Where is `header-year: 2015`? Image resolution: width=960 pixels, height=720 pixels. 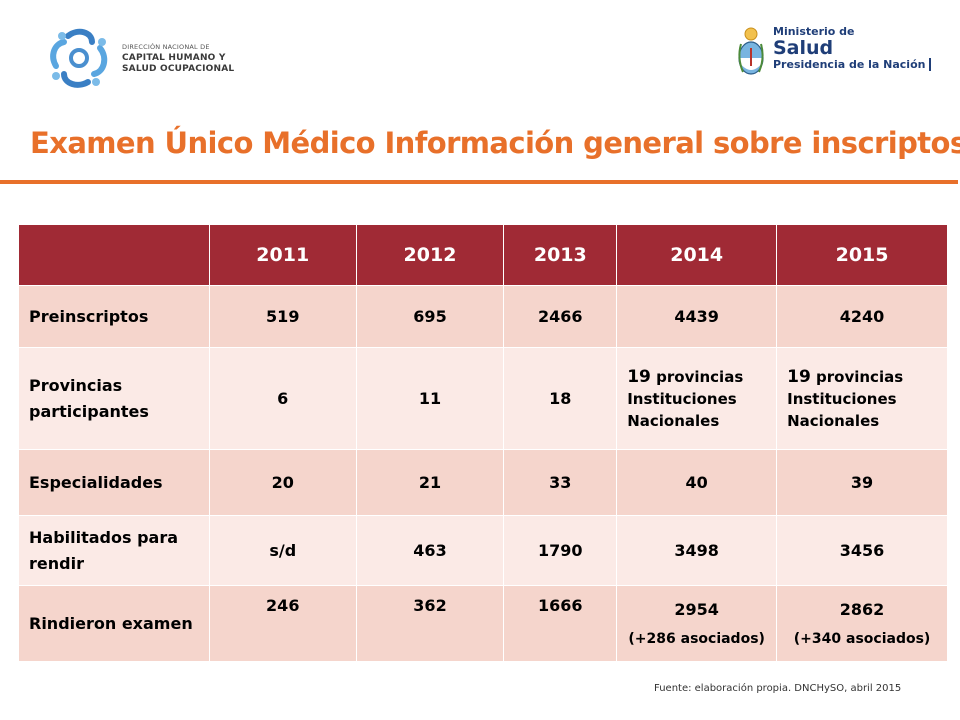
header-year: 2015 is located at coordinates (862, 255).